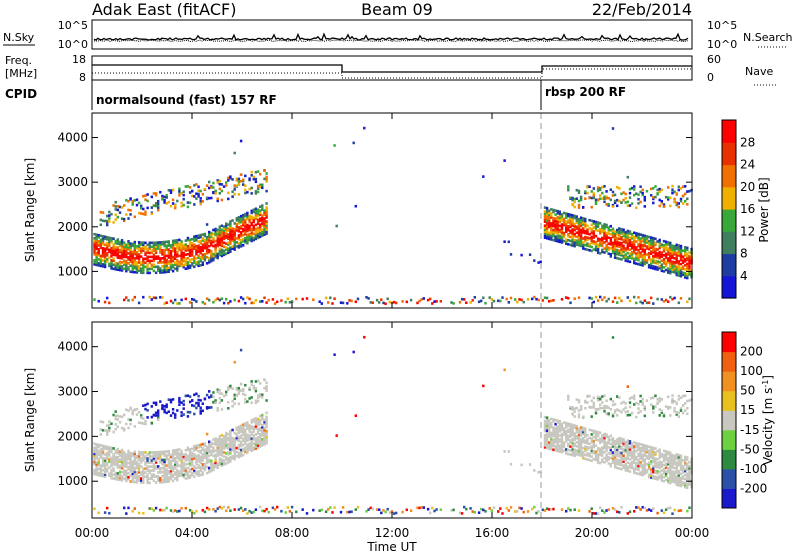  What do you see at coordinates (72, 271) in the screenshot?
I see `power-y-tick-label: 1000` at bounding box center [72, 271].